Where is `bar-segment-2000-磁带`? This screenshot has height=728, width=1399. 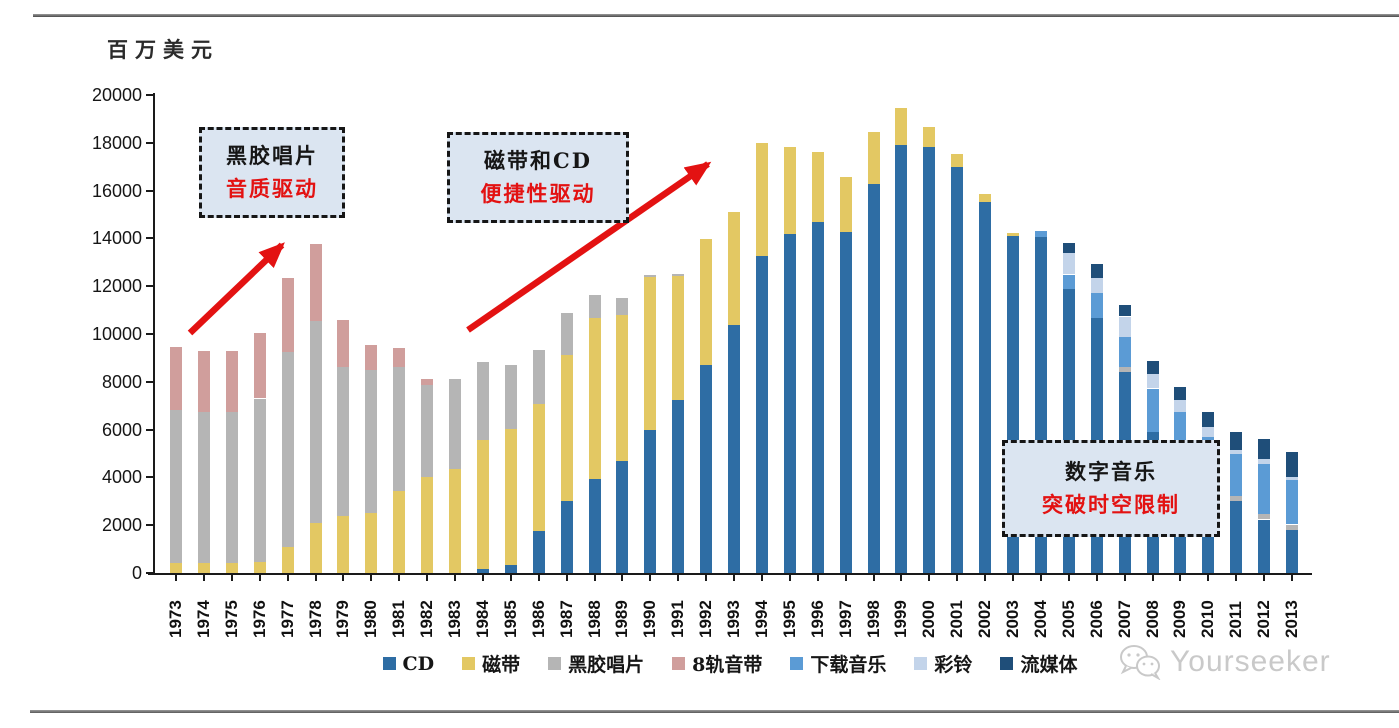
bar-segment-2000-磁带 is located at coordinates (929, 137).